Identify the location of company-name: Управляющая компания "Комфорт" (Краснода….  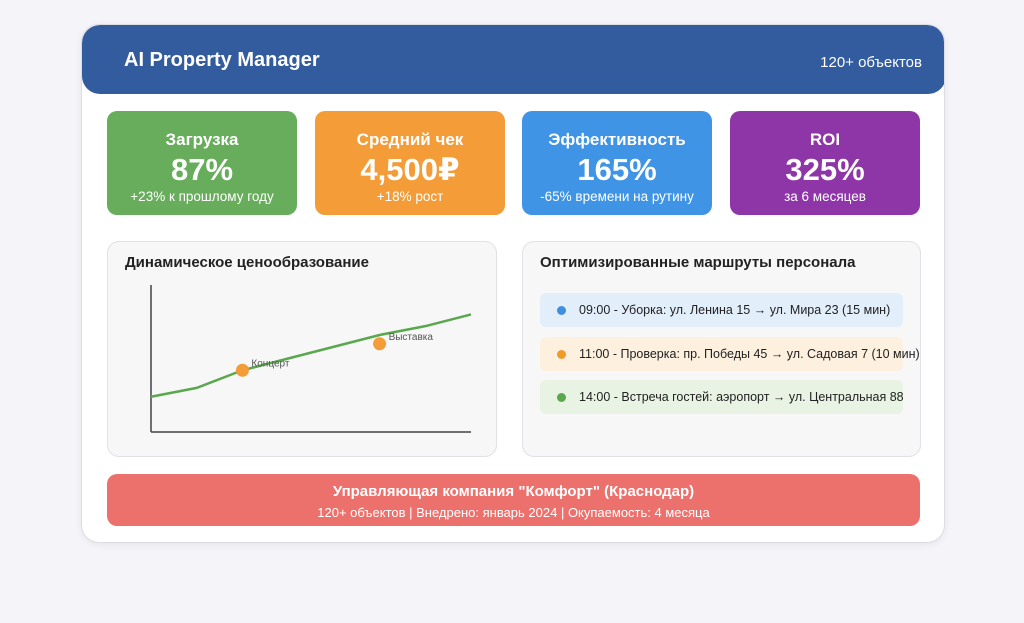
(513, 491).